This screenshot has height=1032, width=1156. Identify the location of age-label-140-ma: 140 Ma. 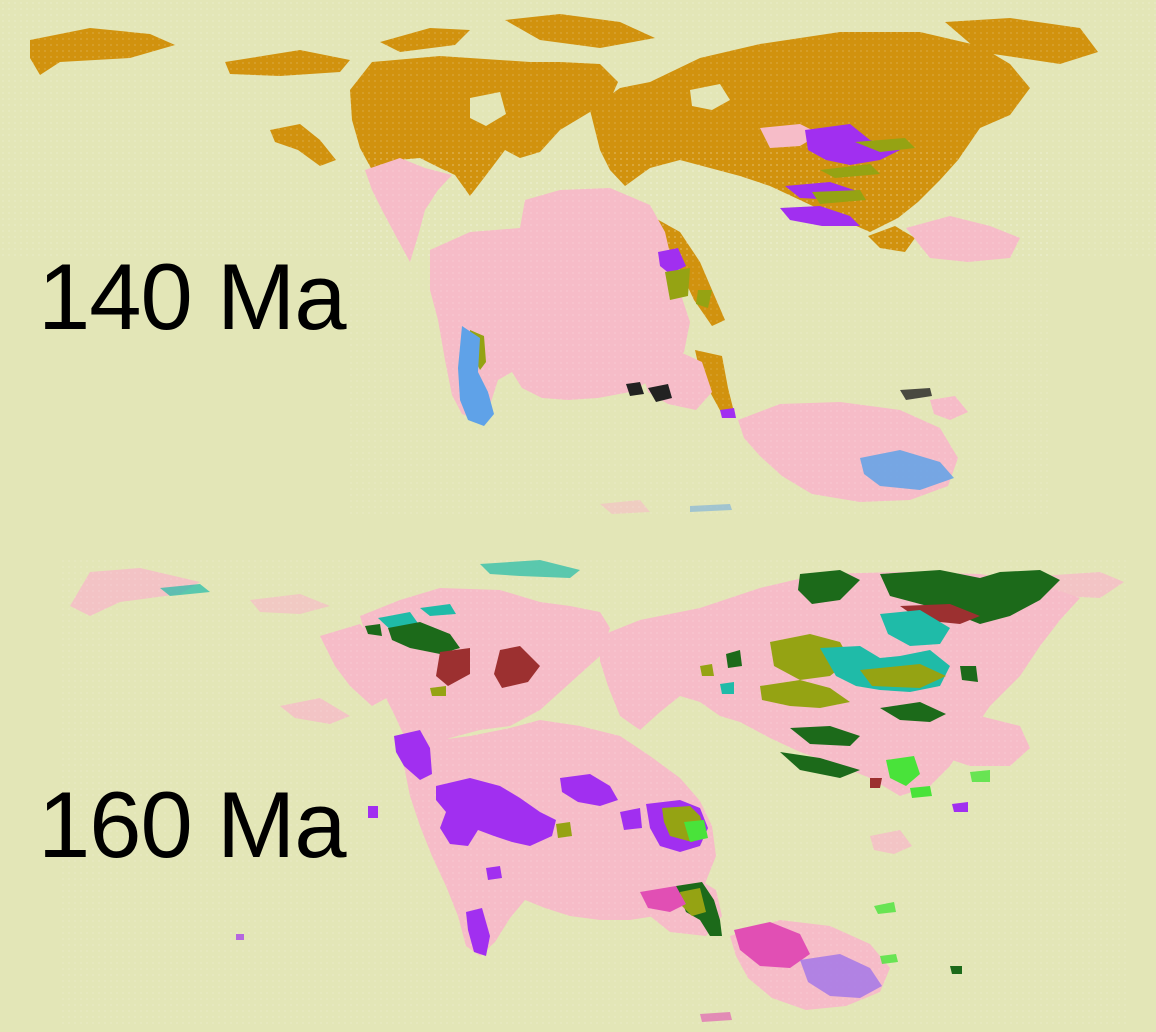
(192, 296).